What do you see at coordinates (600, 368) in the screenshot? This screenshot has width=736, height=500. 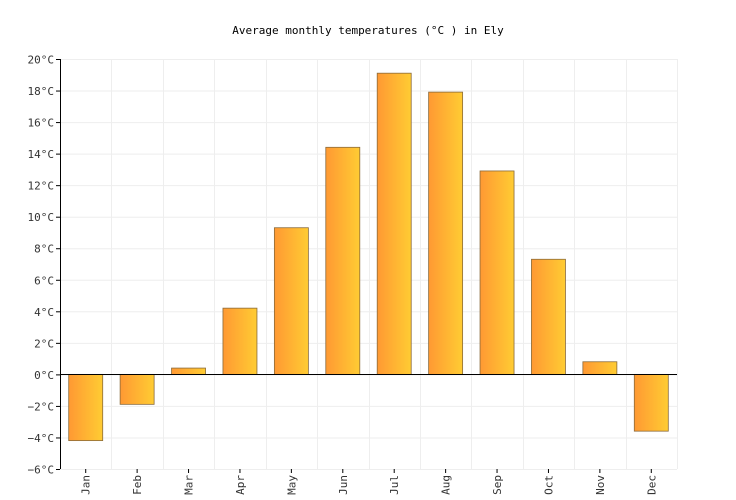 I see `bar-nov` at bounding box center [600, 368].